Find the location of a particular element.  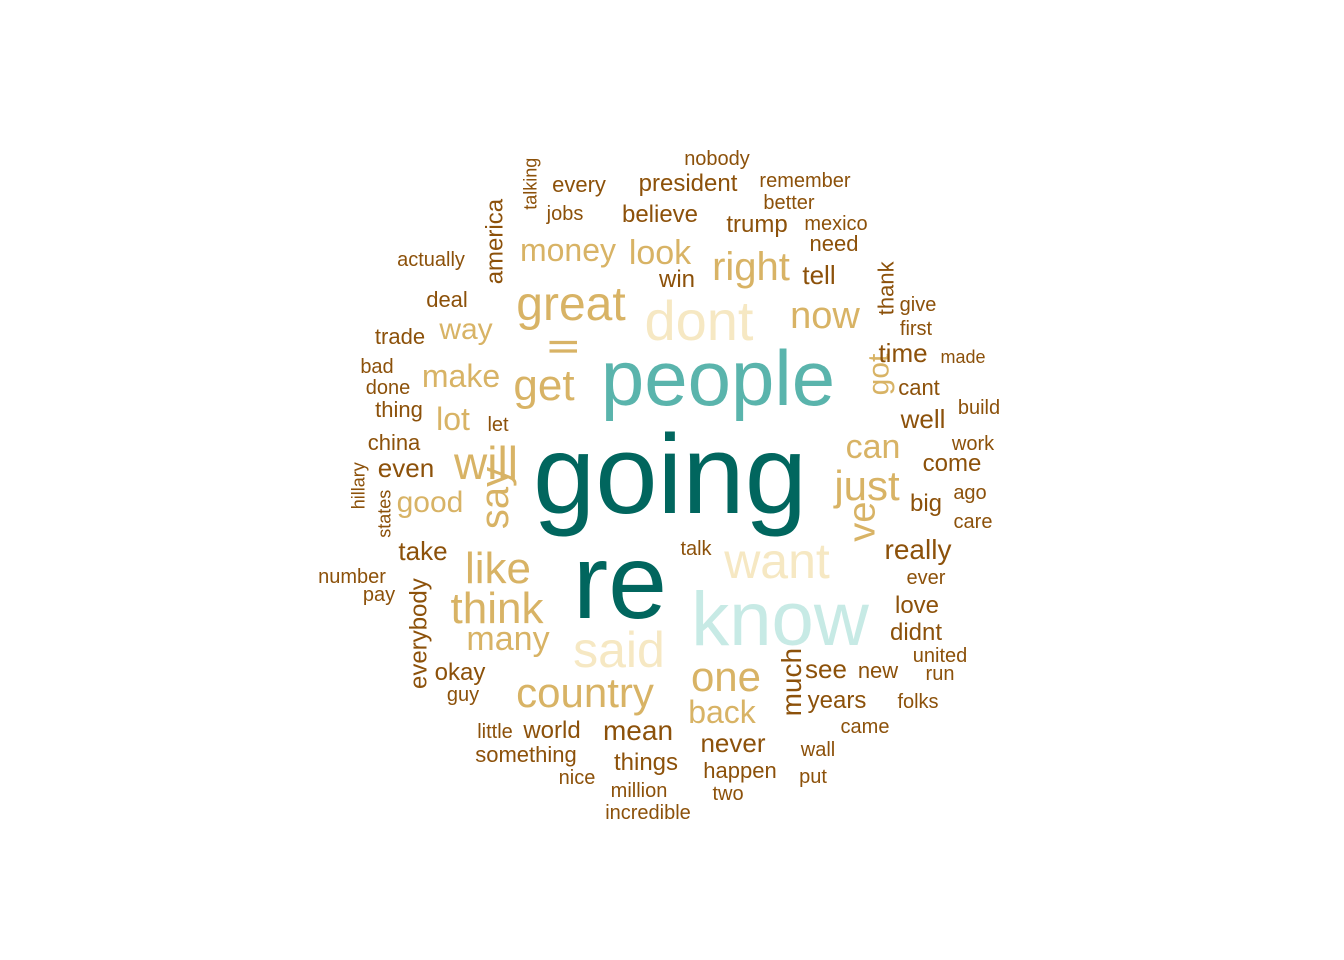

word-care: care is located at coordinates (973, 522).